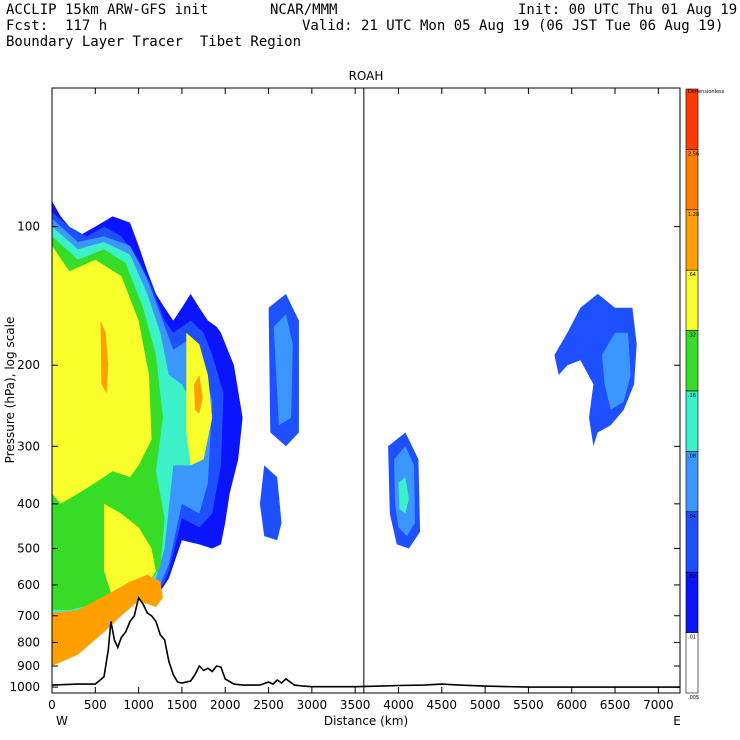 The width and height of the screenshot is (740, 740). What do you see at coordinates (28, 666) in the screenshot?
I see `y-tick-label: 900` at bounding box center [28, 666].